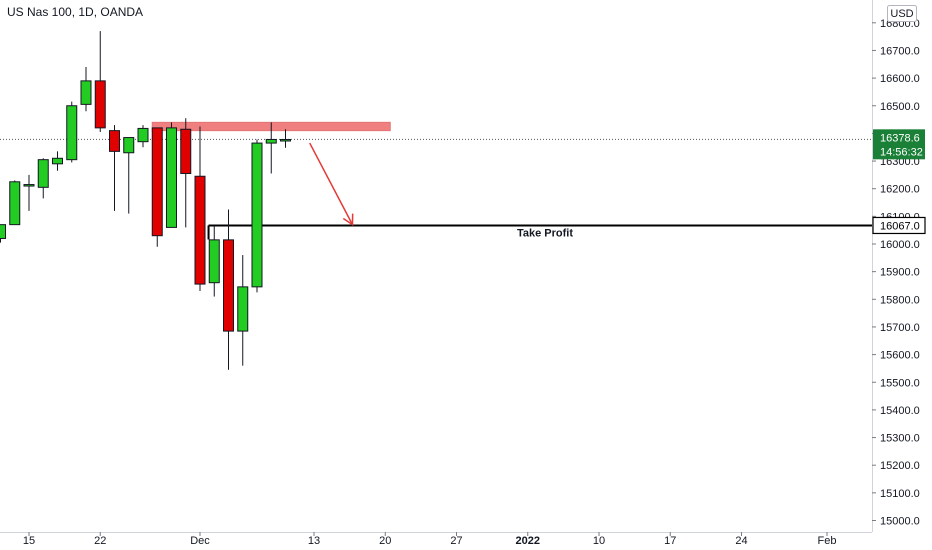 Image resolution: width=932 pixels, height=550 pixels. I want to click on currency-button: USD, so click(902, 13).